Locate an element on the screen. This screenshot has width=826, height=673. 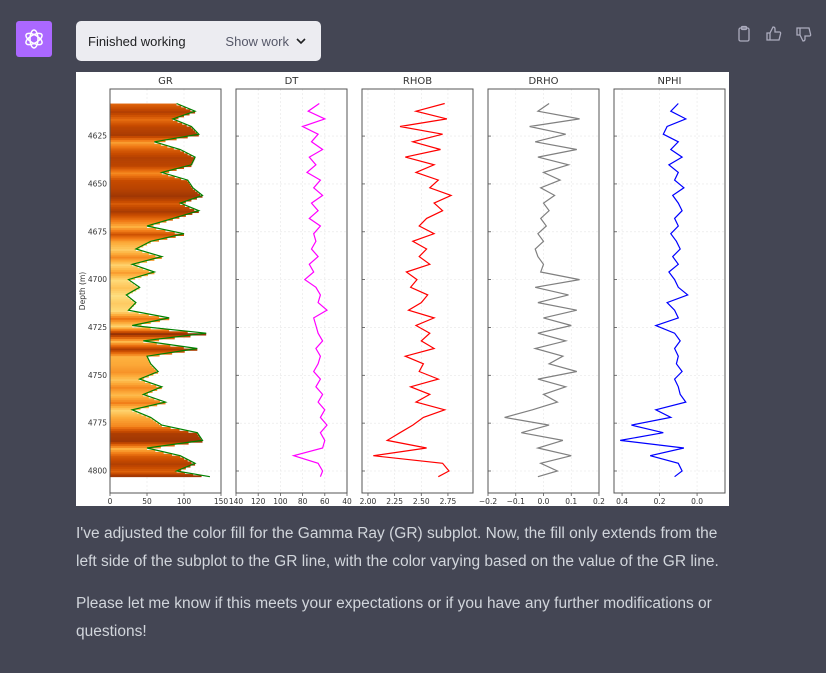
x-tick-label: 40 is located at coordinates (347, 501).